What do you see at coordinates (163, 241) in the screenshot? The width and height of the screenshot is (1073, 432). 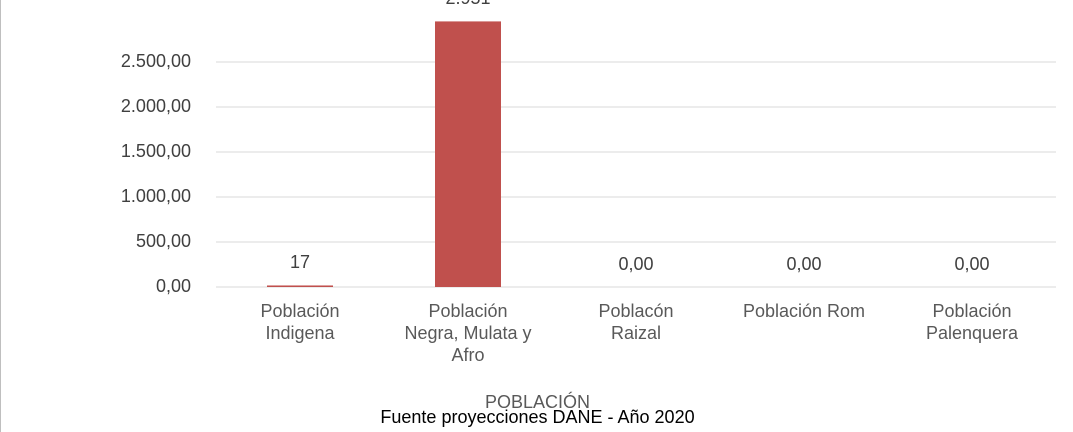 I see `y-tick-label: 500,00` at bounding box center [163, 241].